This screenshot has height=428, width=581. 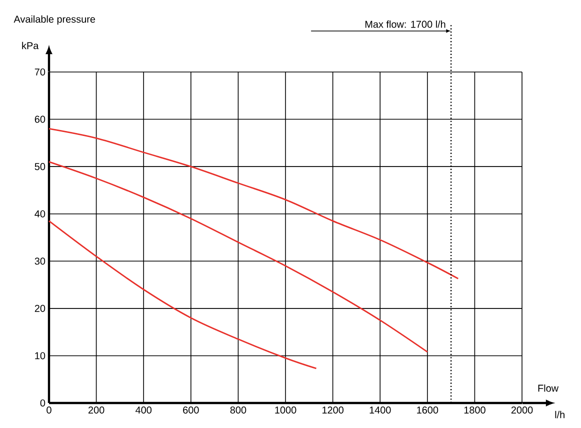 I want to click on x-tick-label: 1800, so click(x=475, y=410).